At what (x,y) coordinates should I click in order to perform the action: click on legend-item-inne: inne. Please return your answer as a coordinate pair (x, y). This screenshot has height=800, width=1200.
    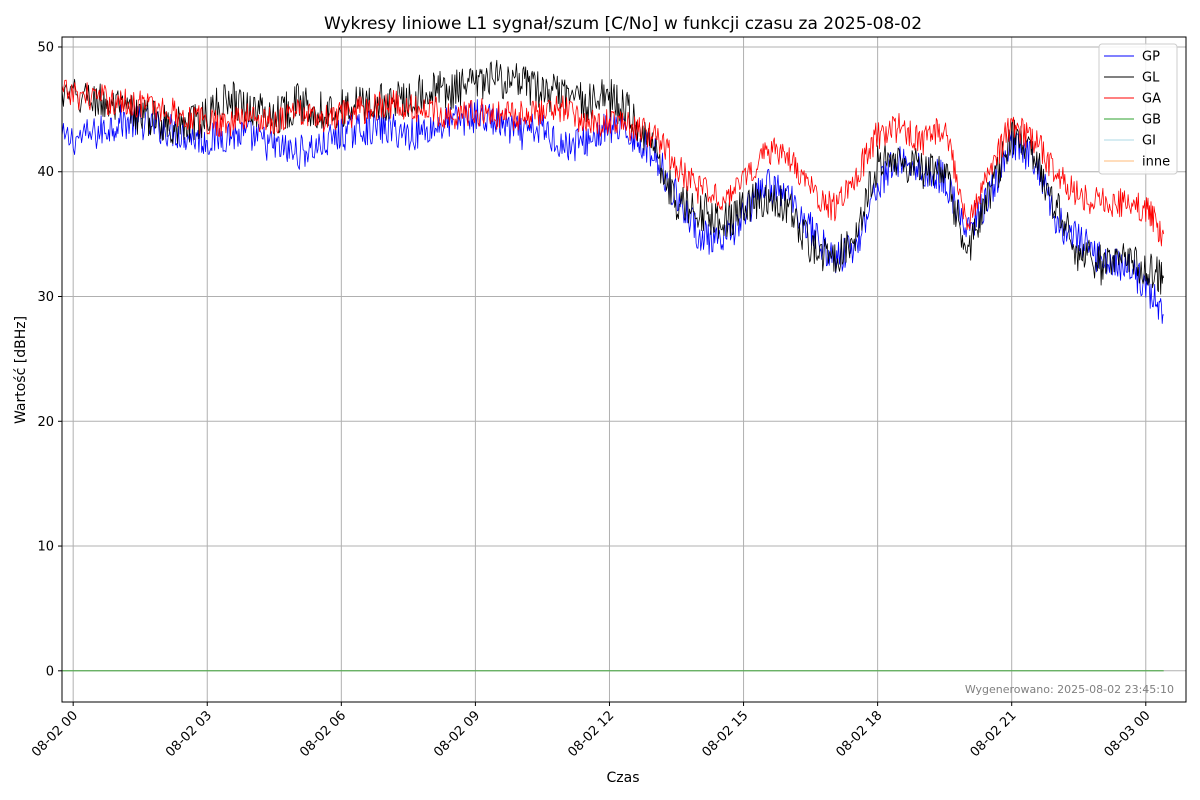
    Looking at the image, I should click on (1137, 162).